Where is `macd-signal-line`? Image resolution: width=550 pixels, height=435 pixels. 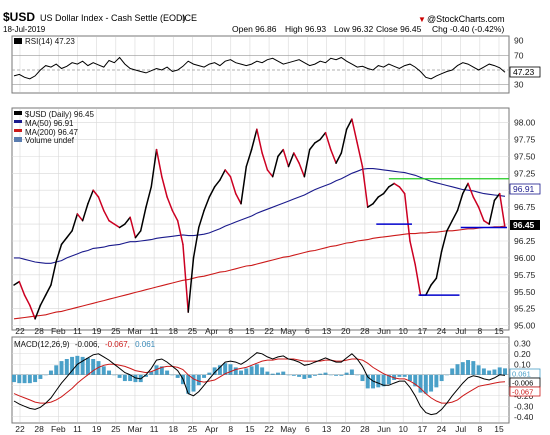
macd-signal-line is located at coordinates (259, 381).